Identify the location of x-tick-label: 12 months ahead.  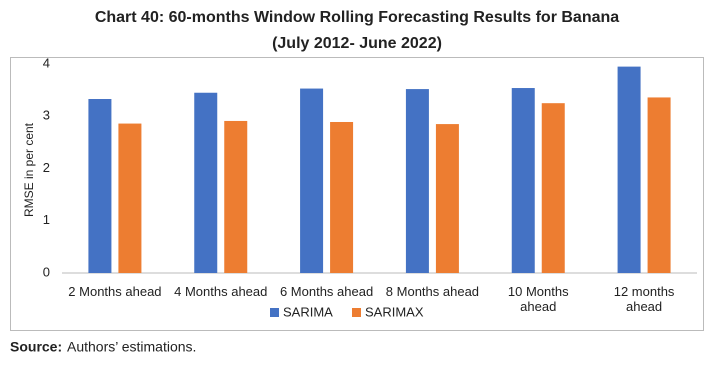
(644, 299).